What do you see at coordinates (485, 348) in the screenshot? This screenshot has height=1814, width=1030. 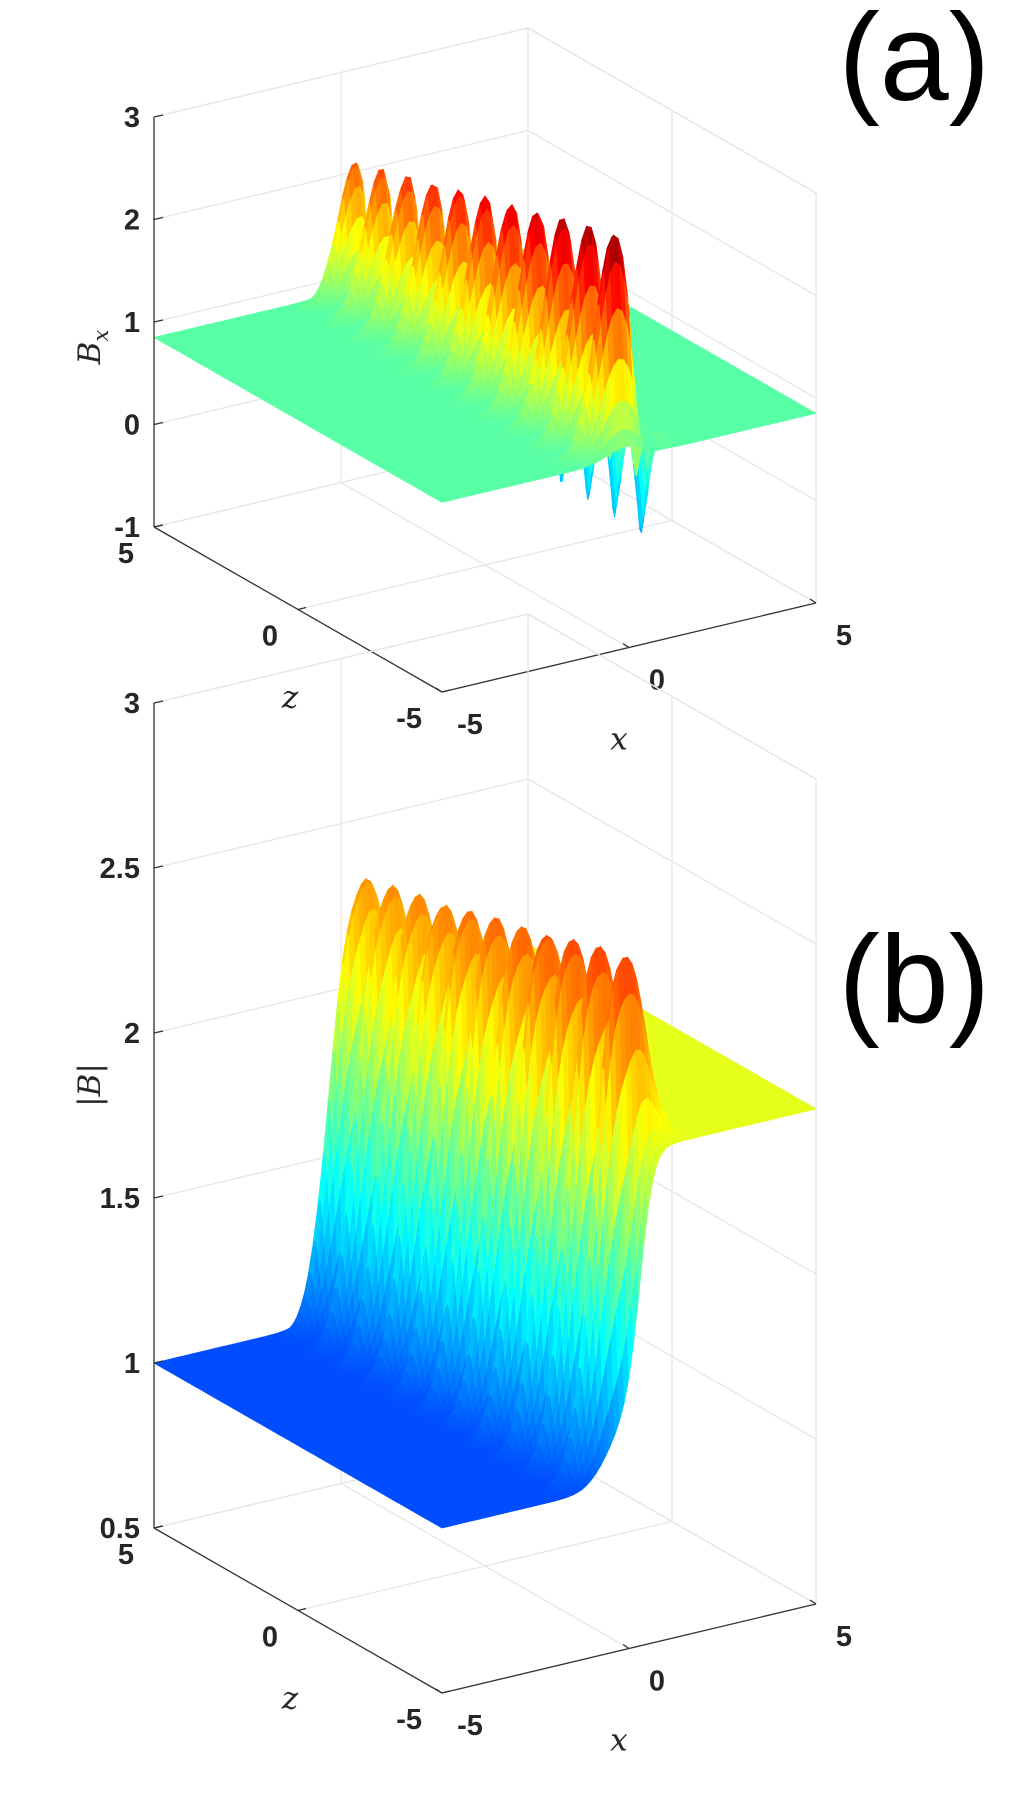 I see `surface` at bounding box center [485, 348].